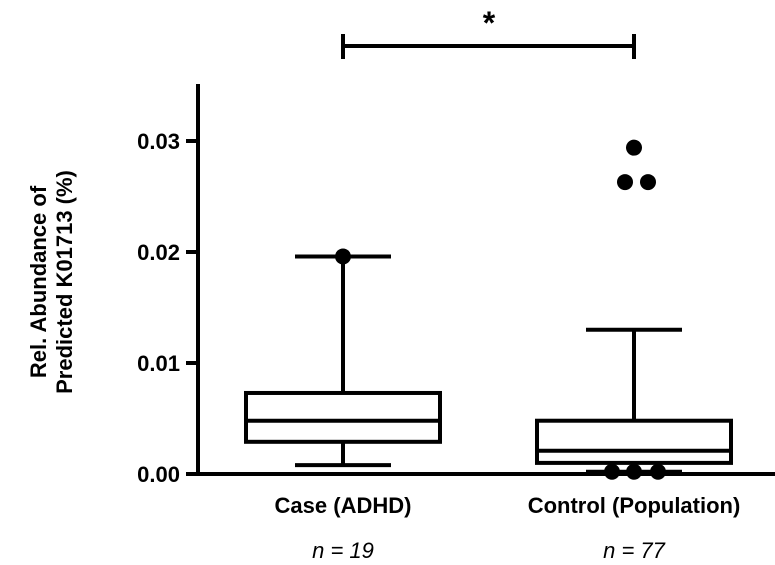 The image size is (775, 565). I want to click on significance-bracket: *, so click(488, 32).